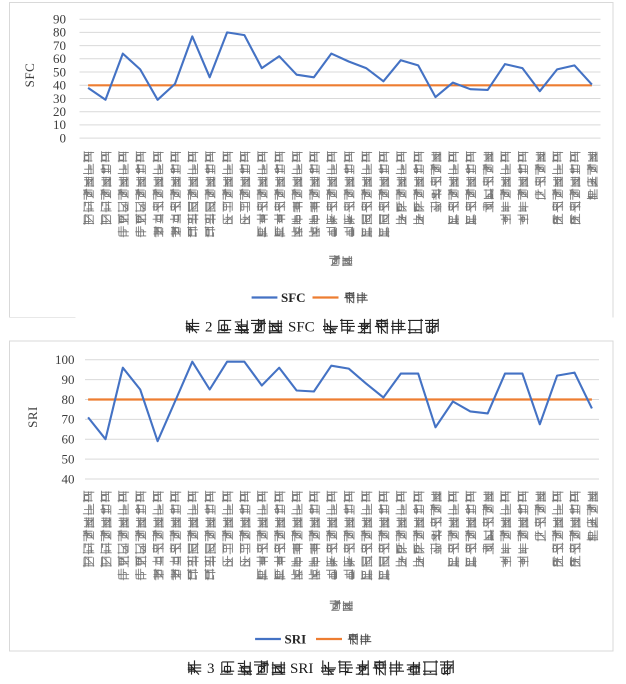  I want to click on svg-text: 0, so click(63, 137).